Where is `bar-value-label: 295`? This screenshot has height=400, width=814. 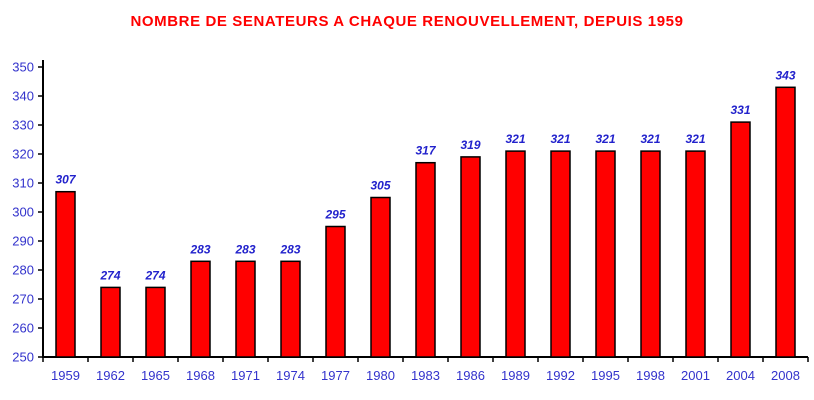 bar-value-label: 295 is located at coordinates (334, 215).